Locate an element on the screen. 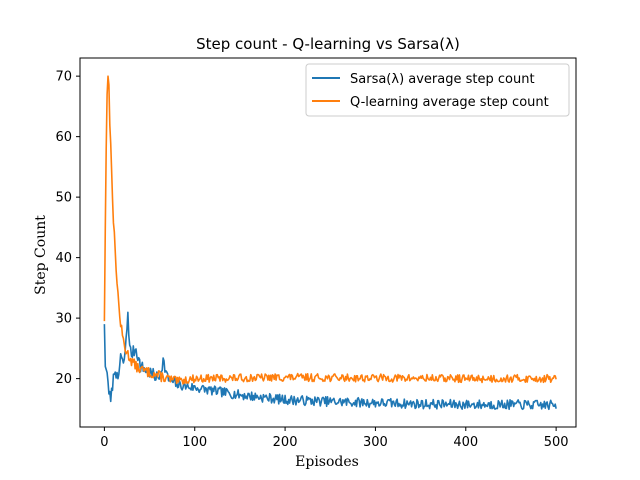 This screenshot has height=480, width=640. y-tick-label: 50 is located at coordinates (63, 198).